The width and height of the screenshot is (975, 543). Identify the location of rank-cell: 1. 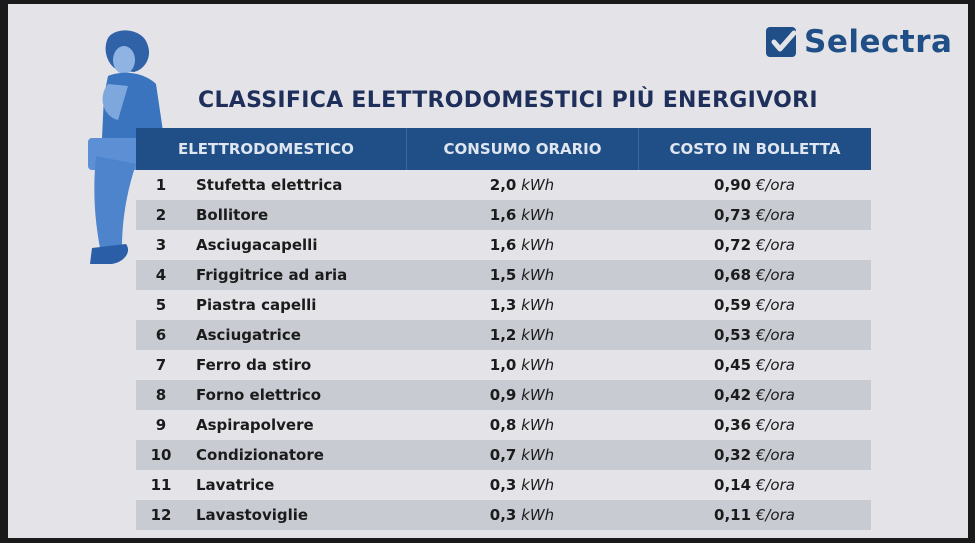
(161, 185).